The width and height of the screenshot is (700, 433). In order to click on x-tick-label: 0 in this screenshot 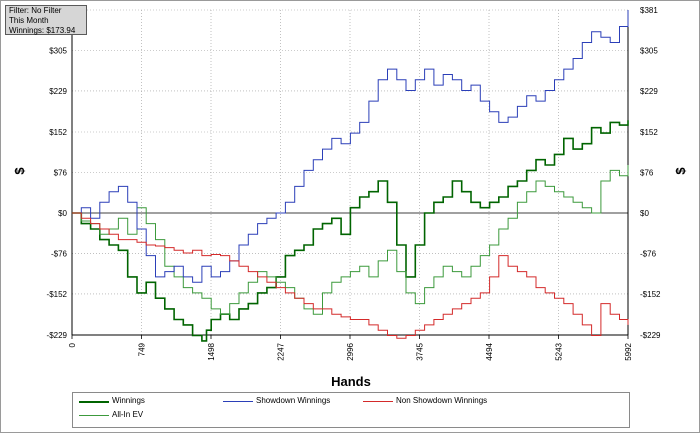, I will do `click(72, 344)`.